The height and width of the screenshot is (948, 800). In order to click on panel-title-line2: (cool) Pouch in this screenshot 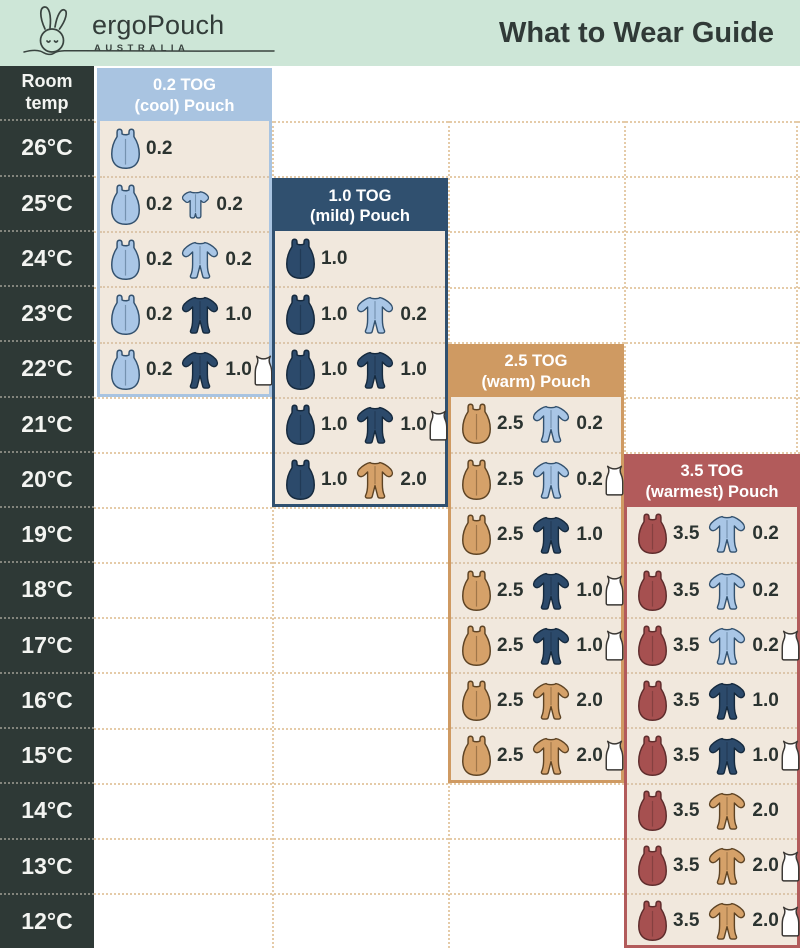, I will do `click(184, 106)`.